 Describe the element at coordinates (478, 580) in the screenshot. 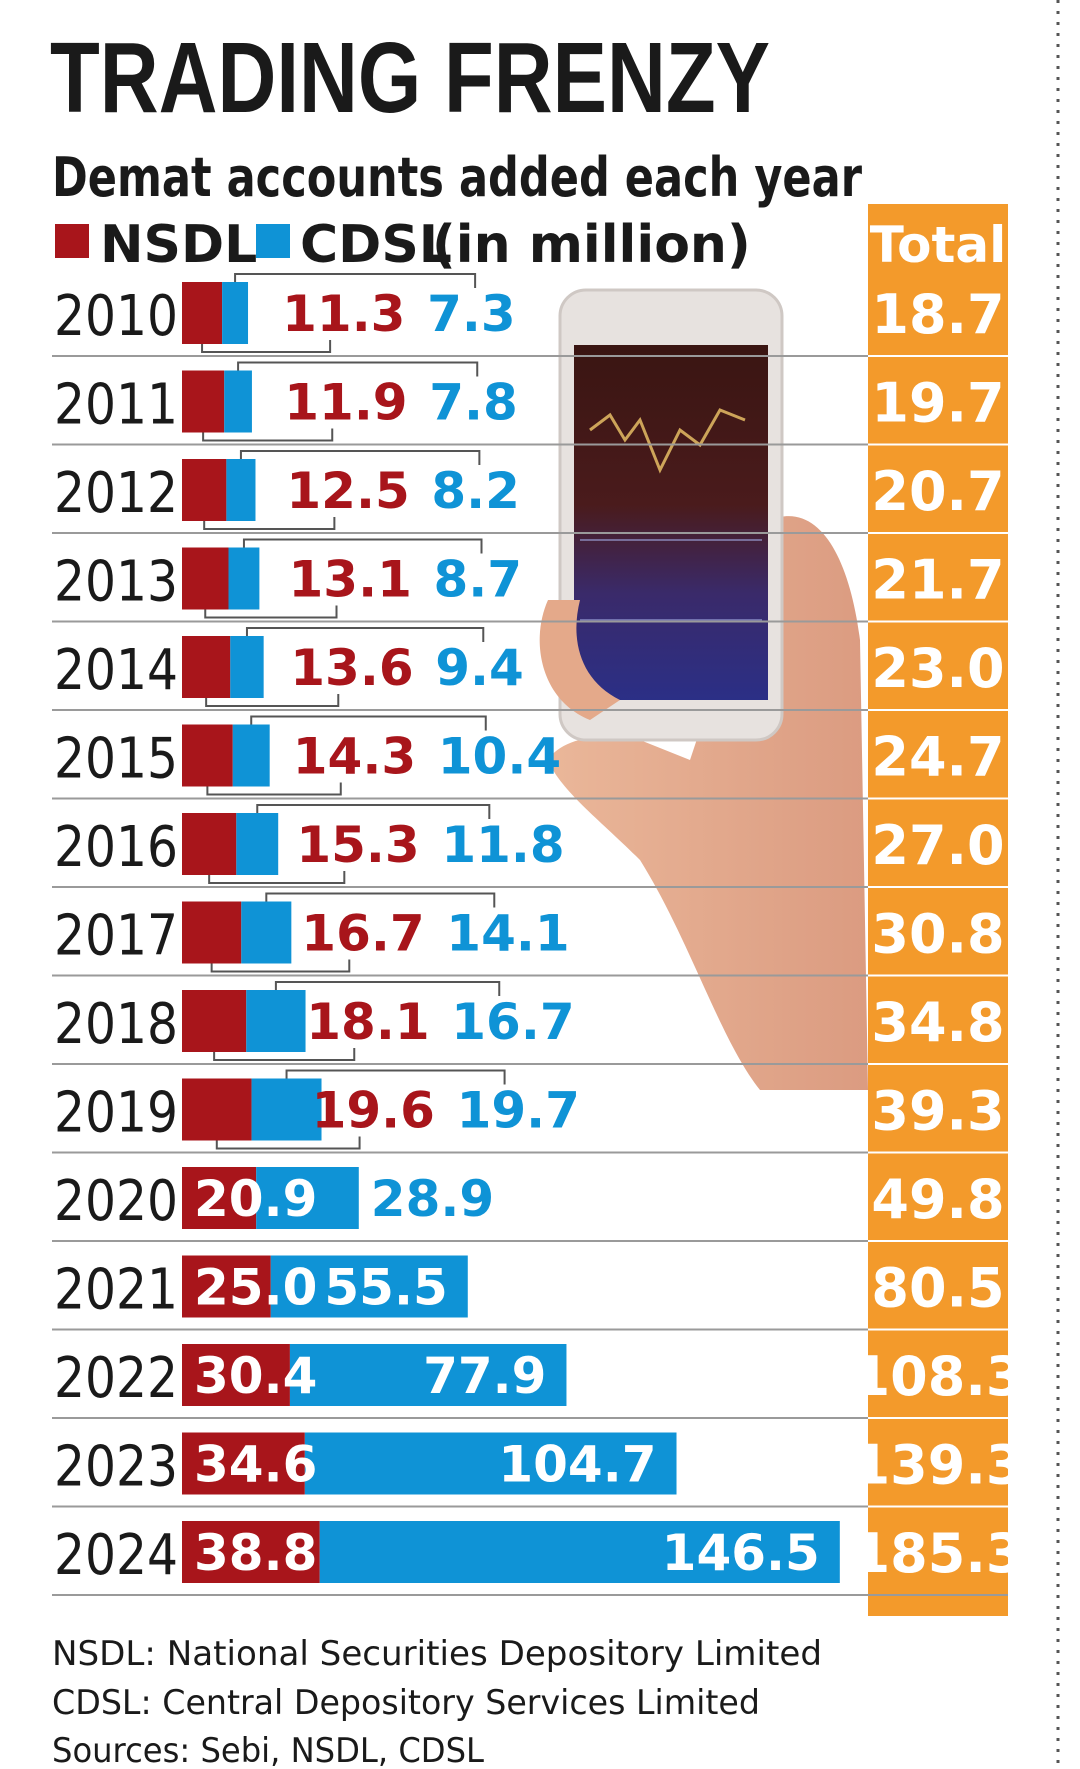

I see `value-label-cdsl: 8.7` at that location.